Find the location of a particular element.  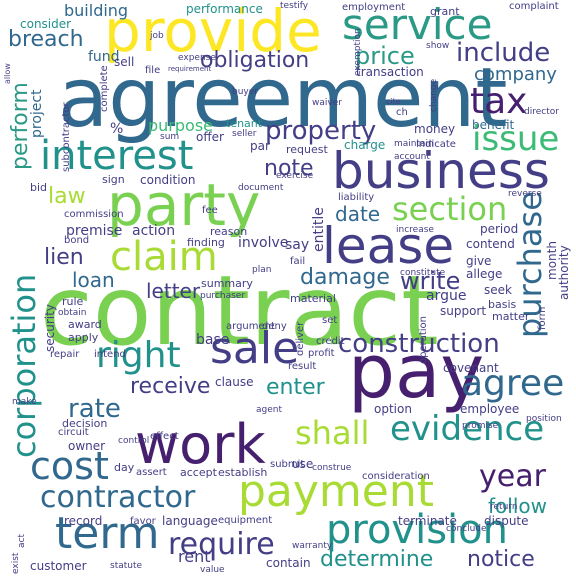

word-building: building is located at coordinates (96, 10).